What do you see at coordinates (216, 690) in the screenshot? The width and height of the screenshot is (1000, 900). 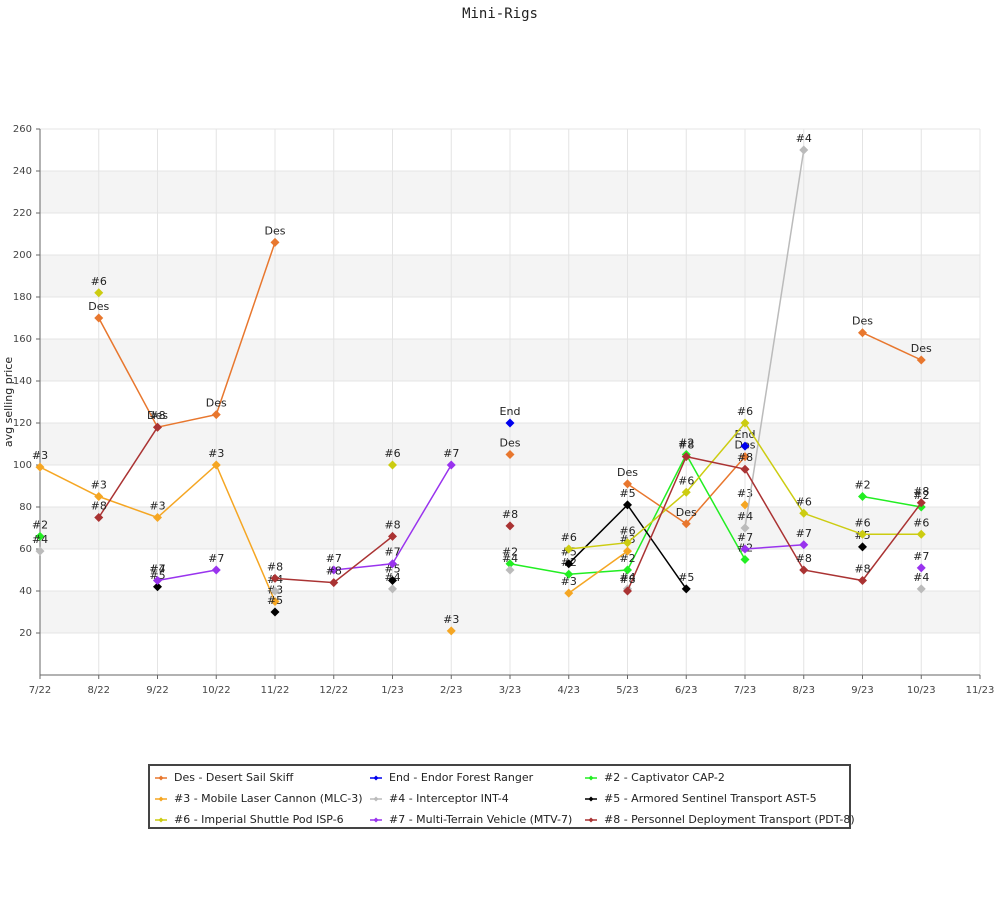 I see `x-tick-label: 10/22` at bounding box center [216, 690].